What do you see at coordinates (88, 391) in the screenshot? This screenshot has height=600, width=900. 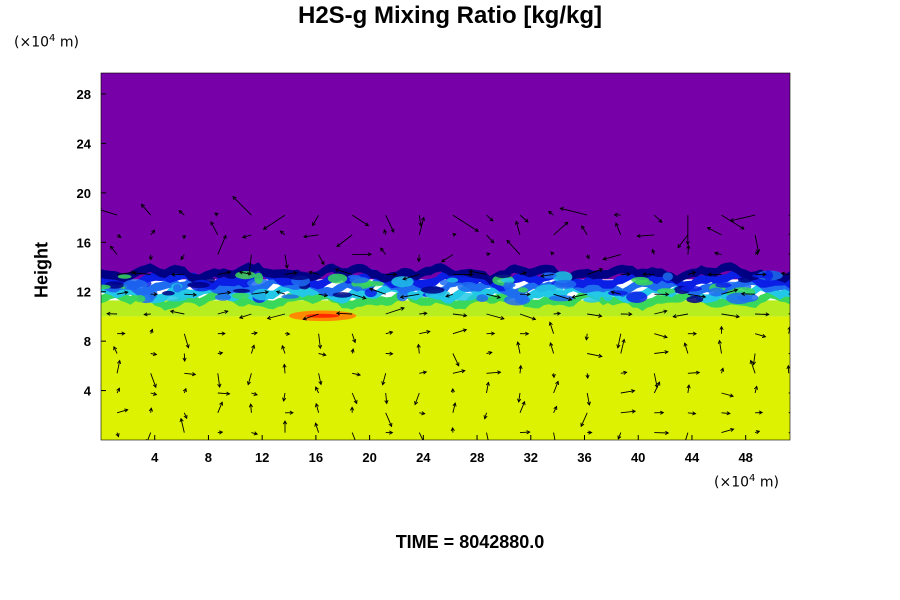 I see `y-tick-label: 4` at bounding box center [88, 391].